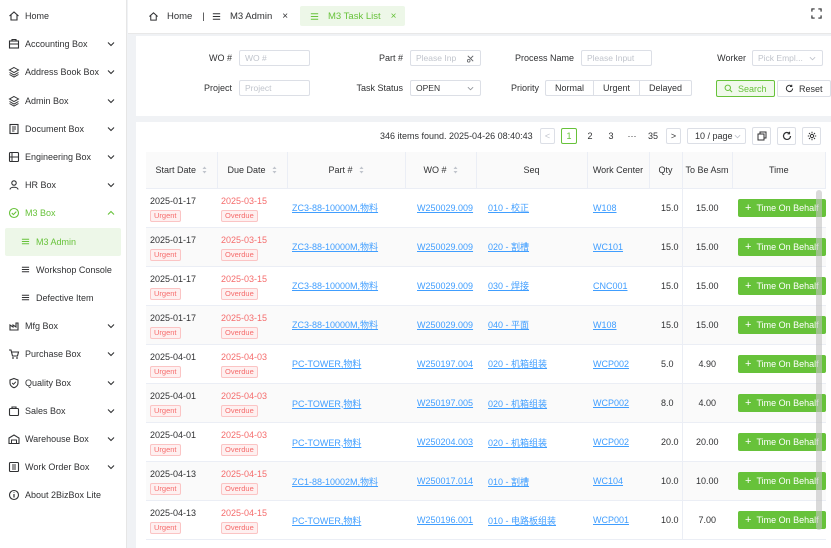  I want to click on task-status-select: OPEN, so click(445, 88).